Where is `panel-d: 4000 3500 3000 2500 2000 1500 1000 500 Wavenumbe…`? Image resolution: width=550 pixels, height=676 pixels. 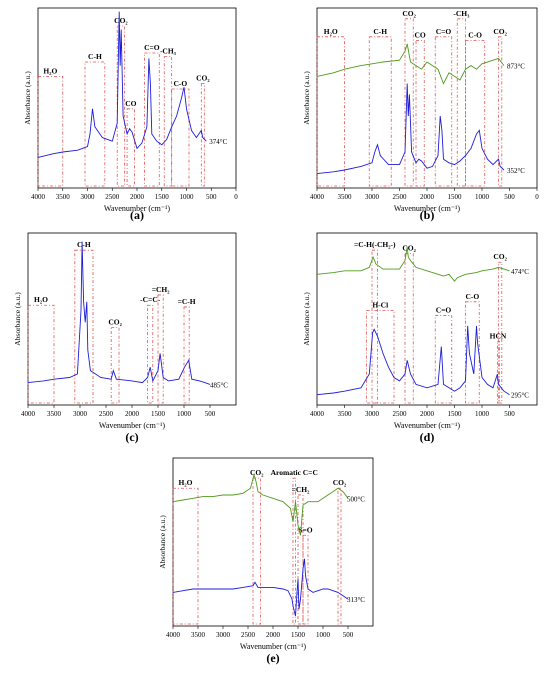
panel-d: 4000 3500 3000 2500 2000 1500 1000 500 Wavenumbe… is located at coordinates (420, 338).